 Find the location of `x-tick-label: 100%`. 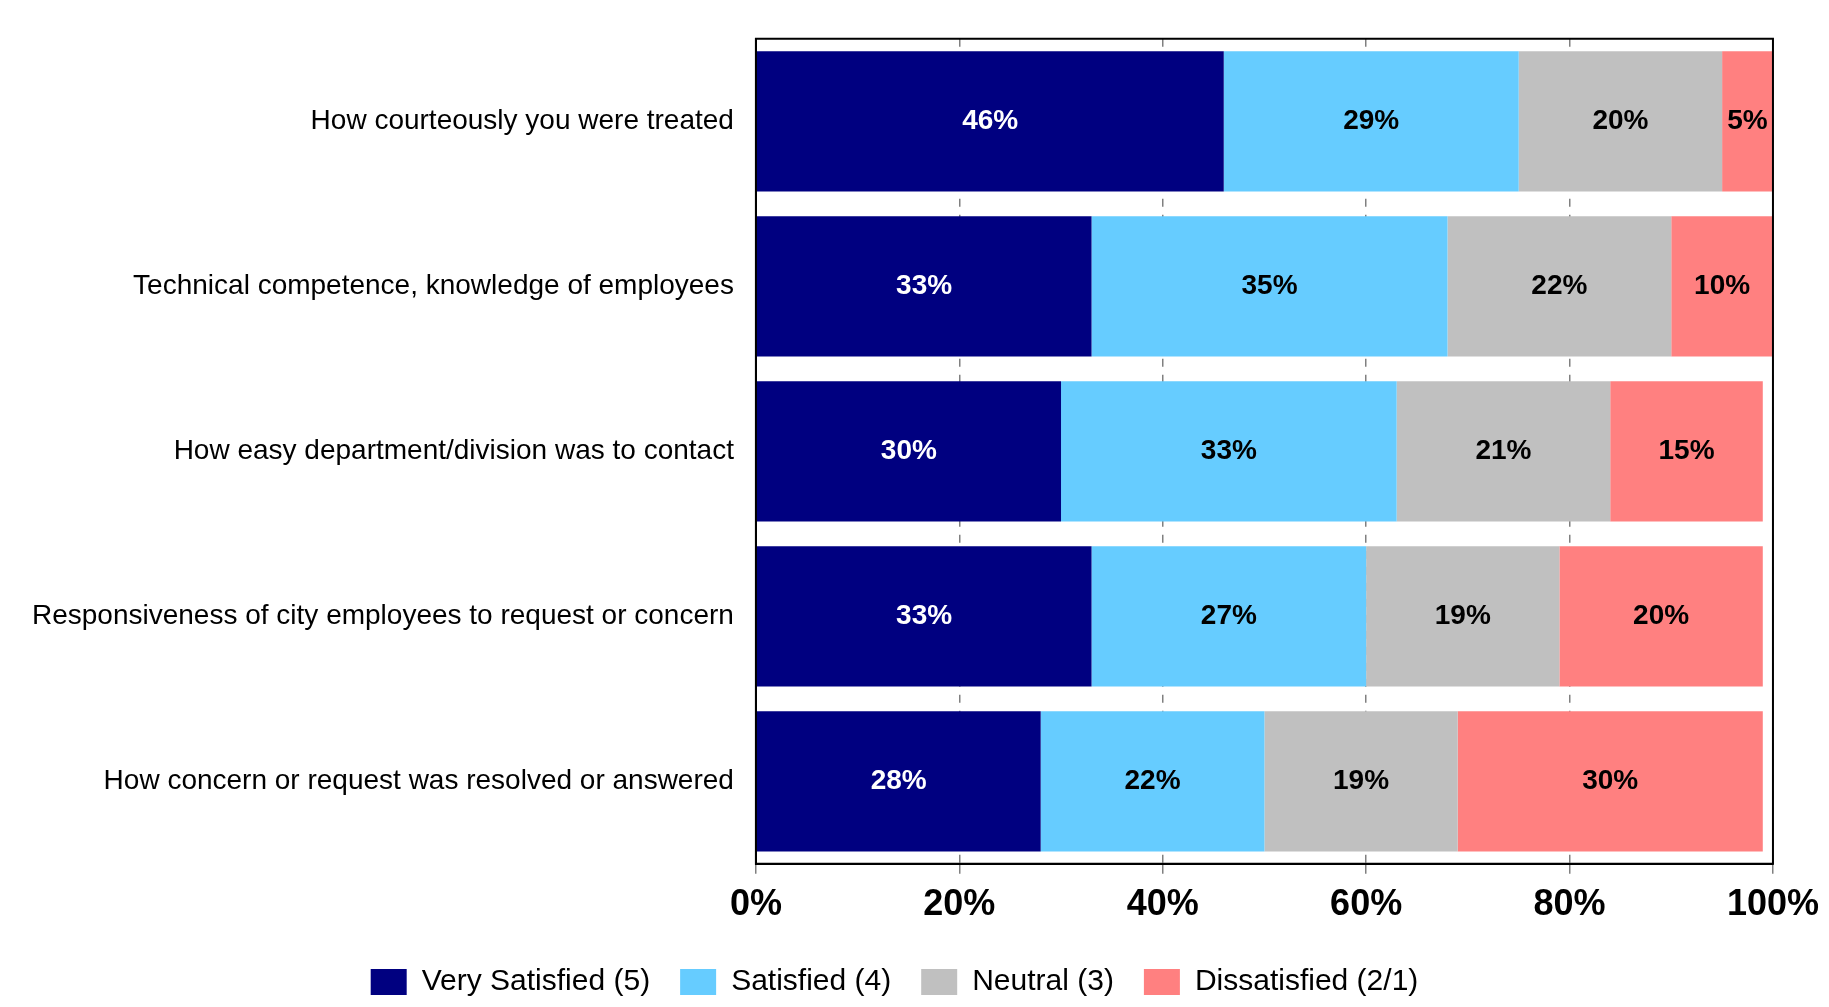

x-tick-label: 100% is located at coordinates (1772, 903).